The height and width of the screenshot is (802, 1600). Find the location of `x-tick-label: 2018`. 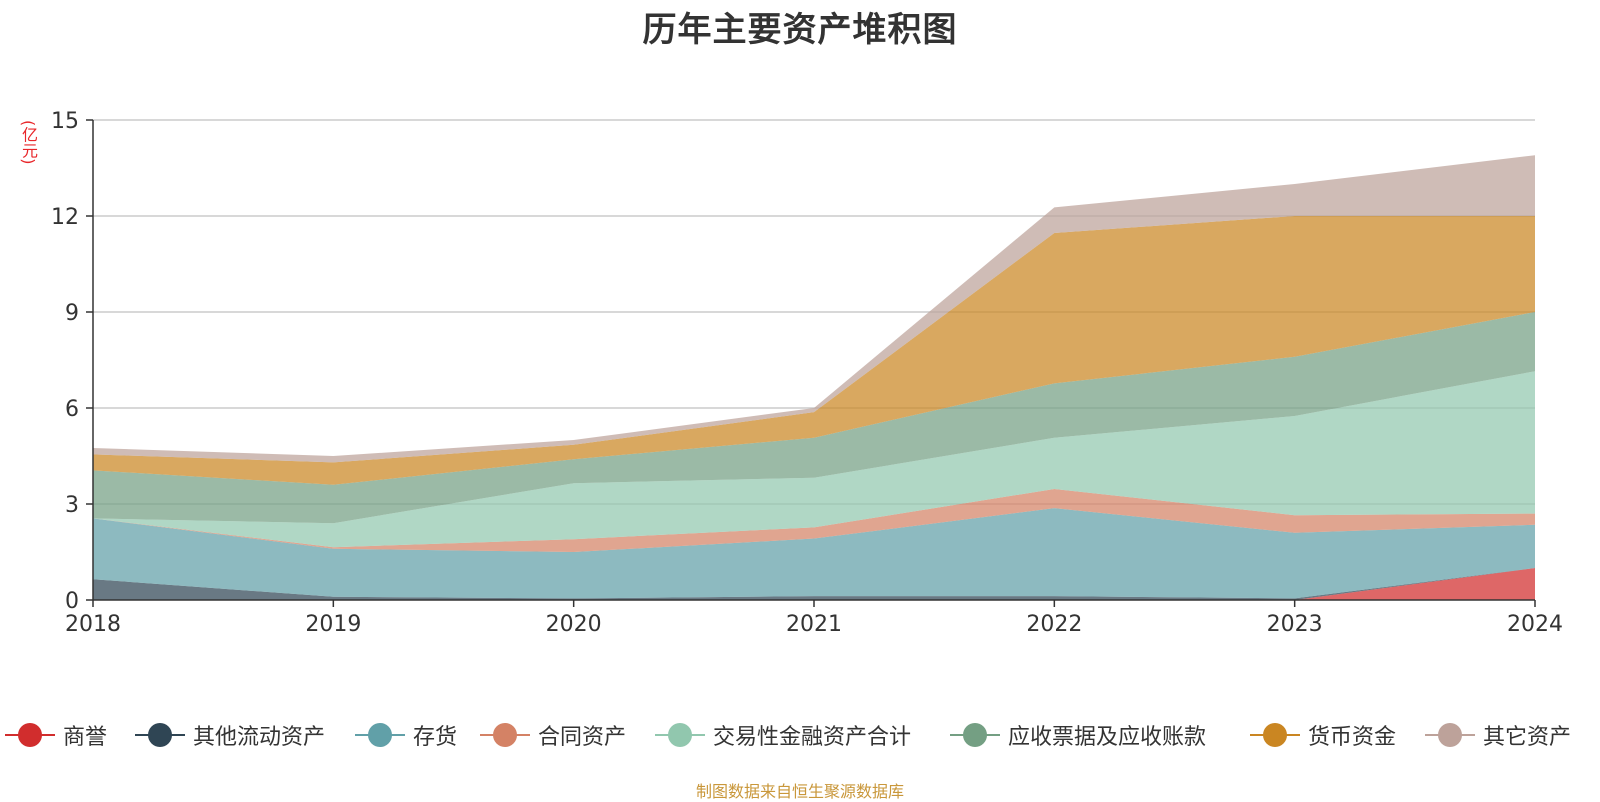

x-tick-label: 2018 is located at coordinates (93, 624).